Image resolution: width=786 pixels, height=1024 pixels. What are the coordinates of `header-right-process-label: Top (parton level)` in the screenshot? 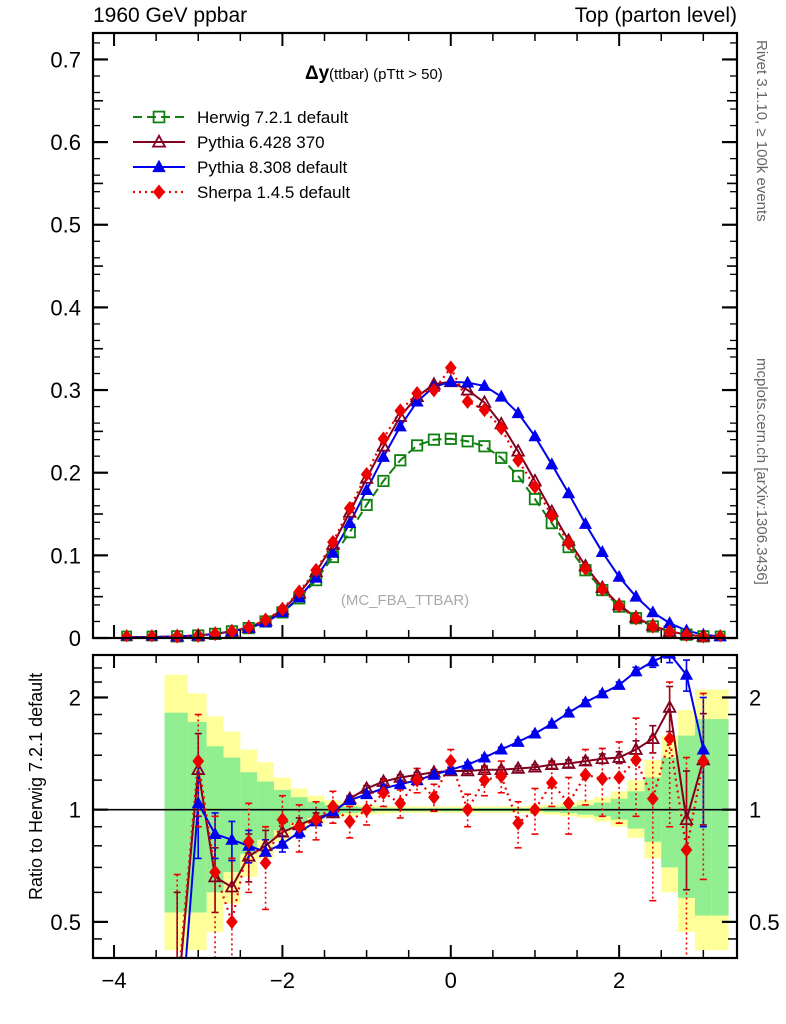 It's located at (655, 15).